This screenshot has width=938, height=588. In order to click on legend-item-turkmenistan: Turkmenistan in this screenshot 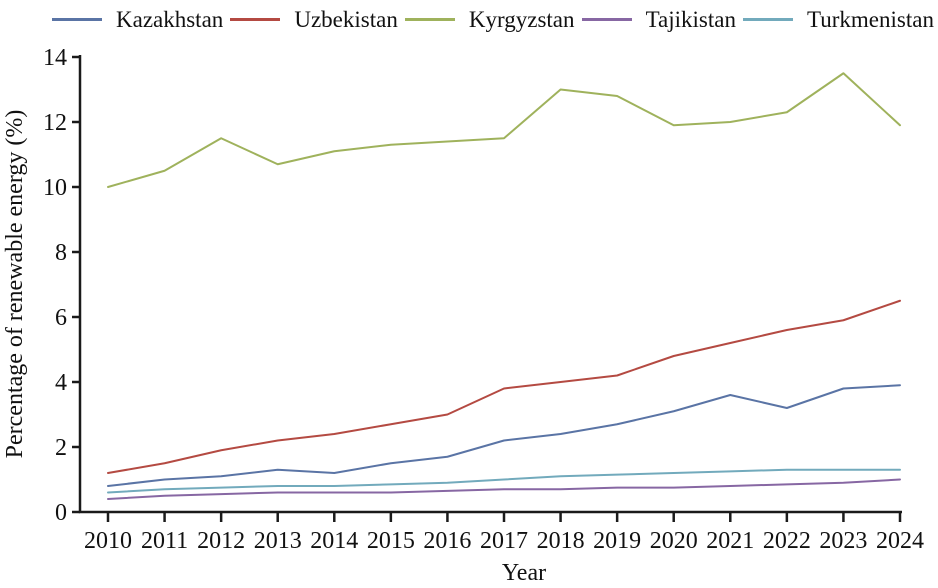, I will do `click(838, 19)`.